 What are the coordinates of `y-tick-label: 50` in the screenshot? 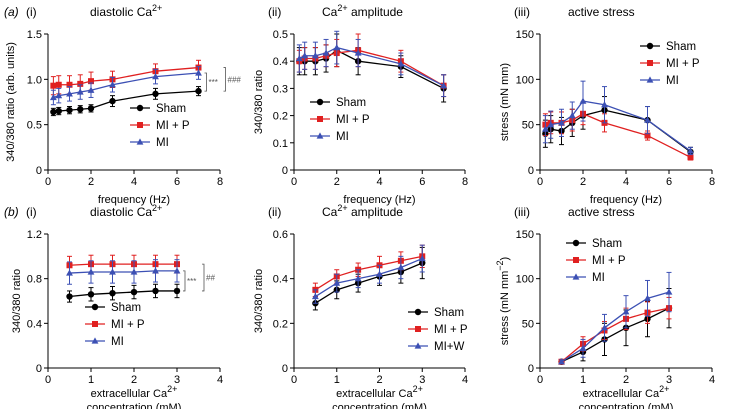 It's located at (528, 126).